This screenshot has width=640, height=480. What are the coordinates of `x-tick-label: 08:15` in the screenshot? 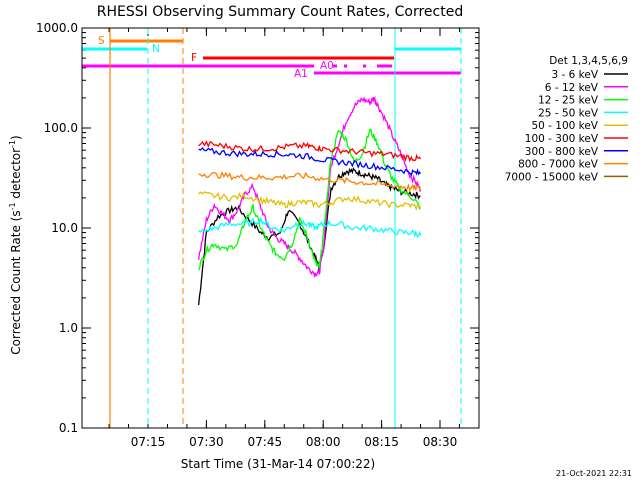 It's located at (381, 442).